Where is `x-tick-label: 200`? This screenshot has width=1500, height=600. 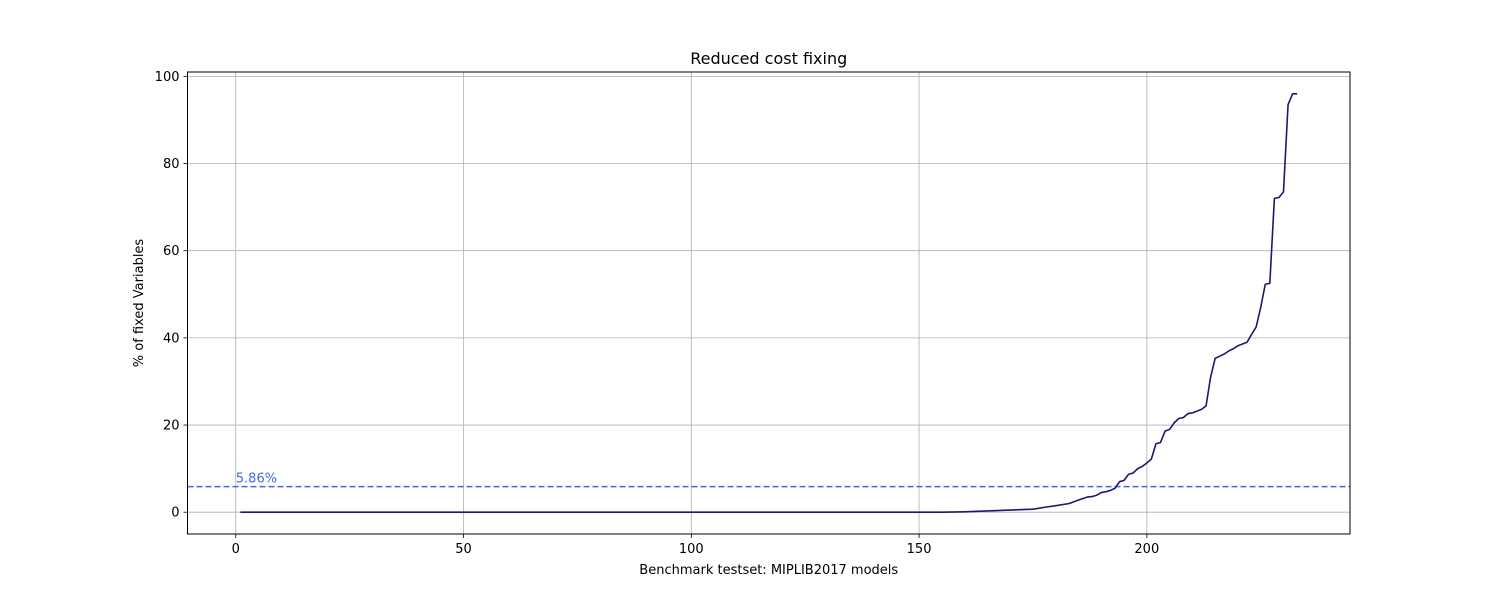
x-tick-label: 200 is located at coordinates (1146, 549).